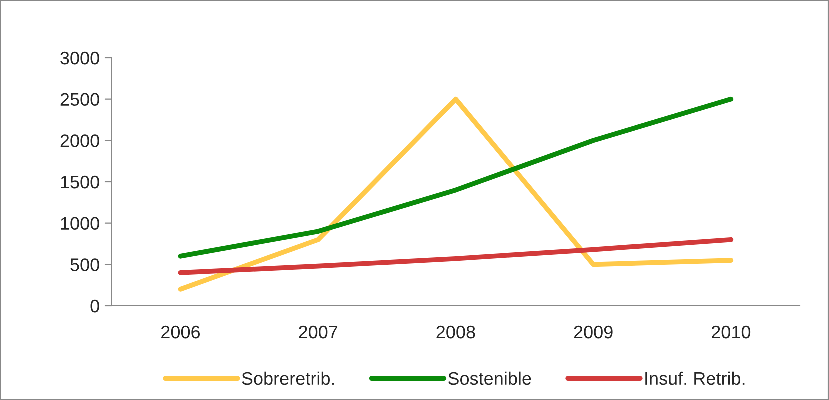 The height and width of the screenshot is (400, 829). What do you see at coordinates (490, 379) in the screenshot?
I see `legend-label: Sostenible` at bounding box center [490, 379].